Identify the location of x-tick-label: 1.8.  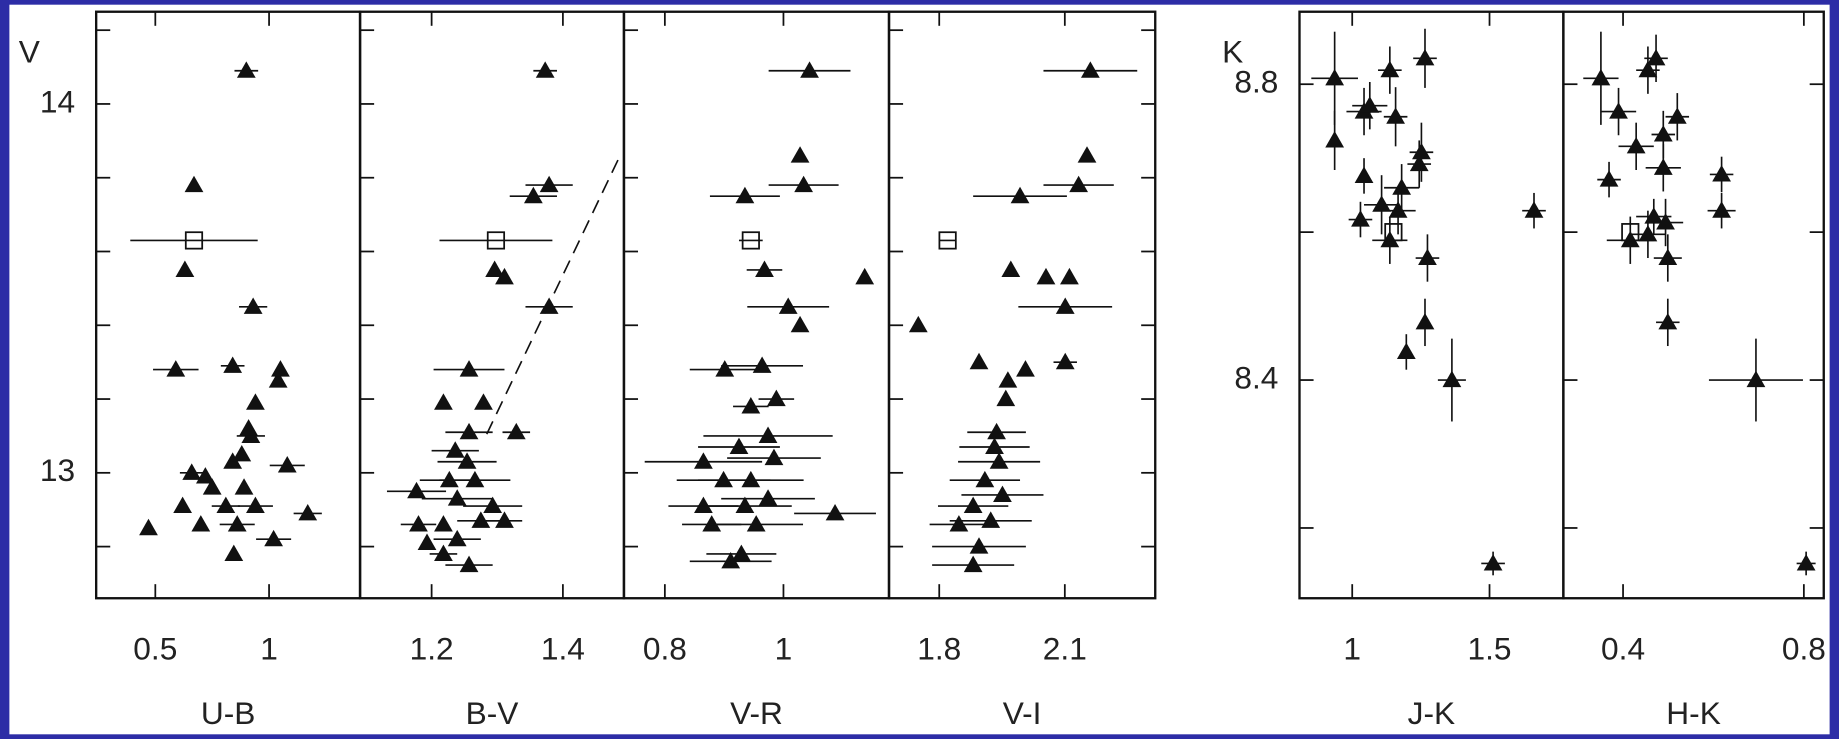
(939, 648).